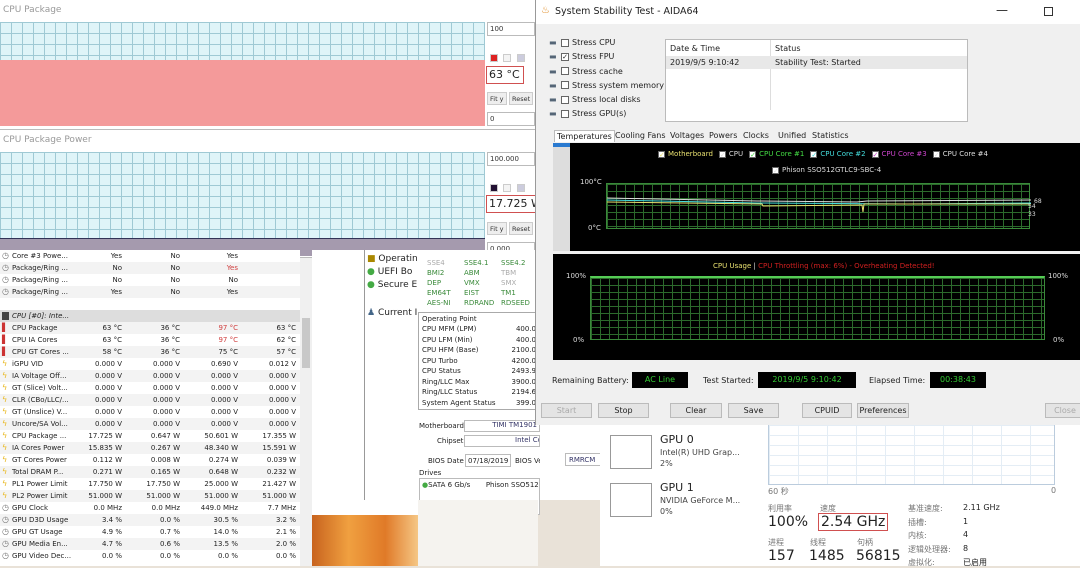 Image resolution: width=1080 pixels, height=568 pixels. Describe the element at coordinates (640, 135) in the screenshot. I see `tab-cooling-fans: Cooling Fans` at that location.